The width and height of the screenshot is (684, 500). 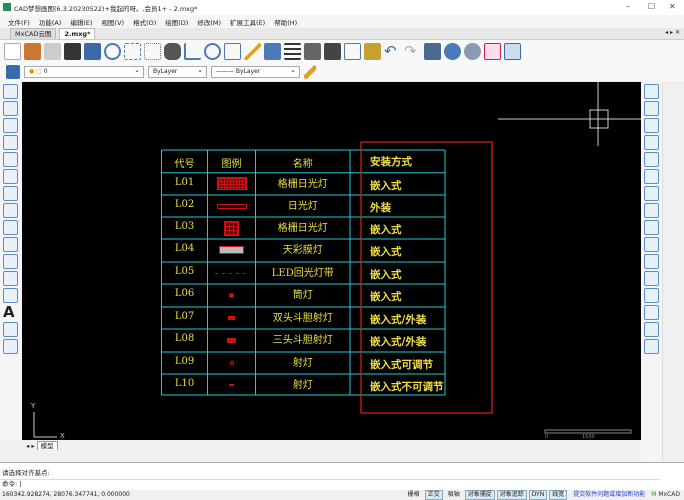 What do you see at coordinates (292, 51) in the screenshot?
I see `list-icon` at bounding box center [292, 51].